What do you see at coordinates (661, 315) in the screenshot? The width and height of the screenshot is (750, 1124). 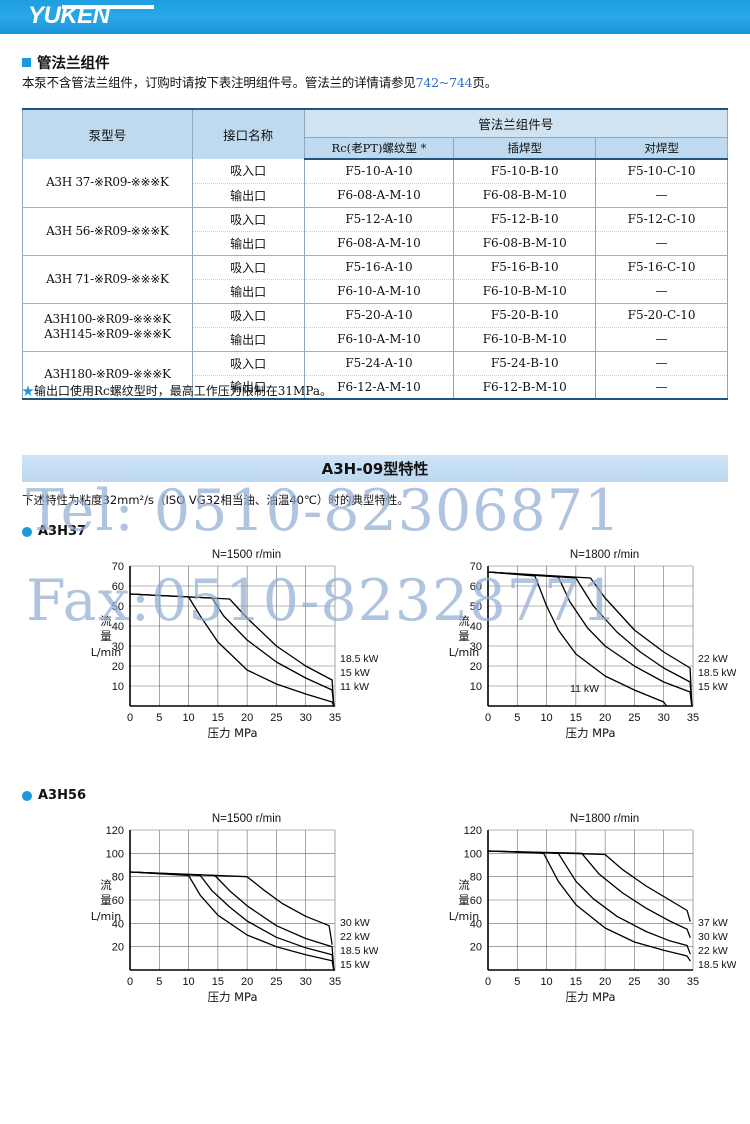 I see `cell-butt: F5-20-C-10` at bounding box center [661, 315].